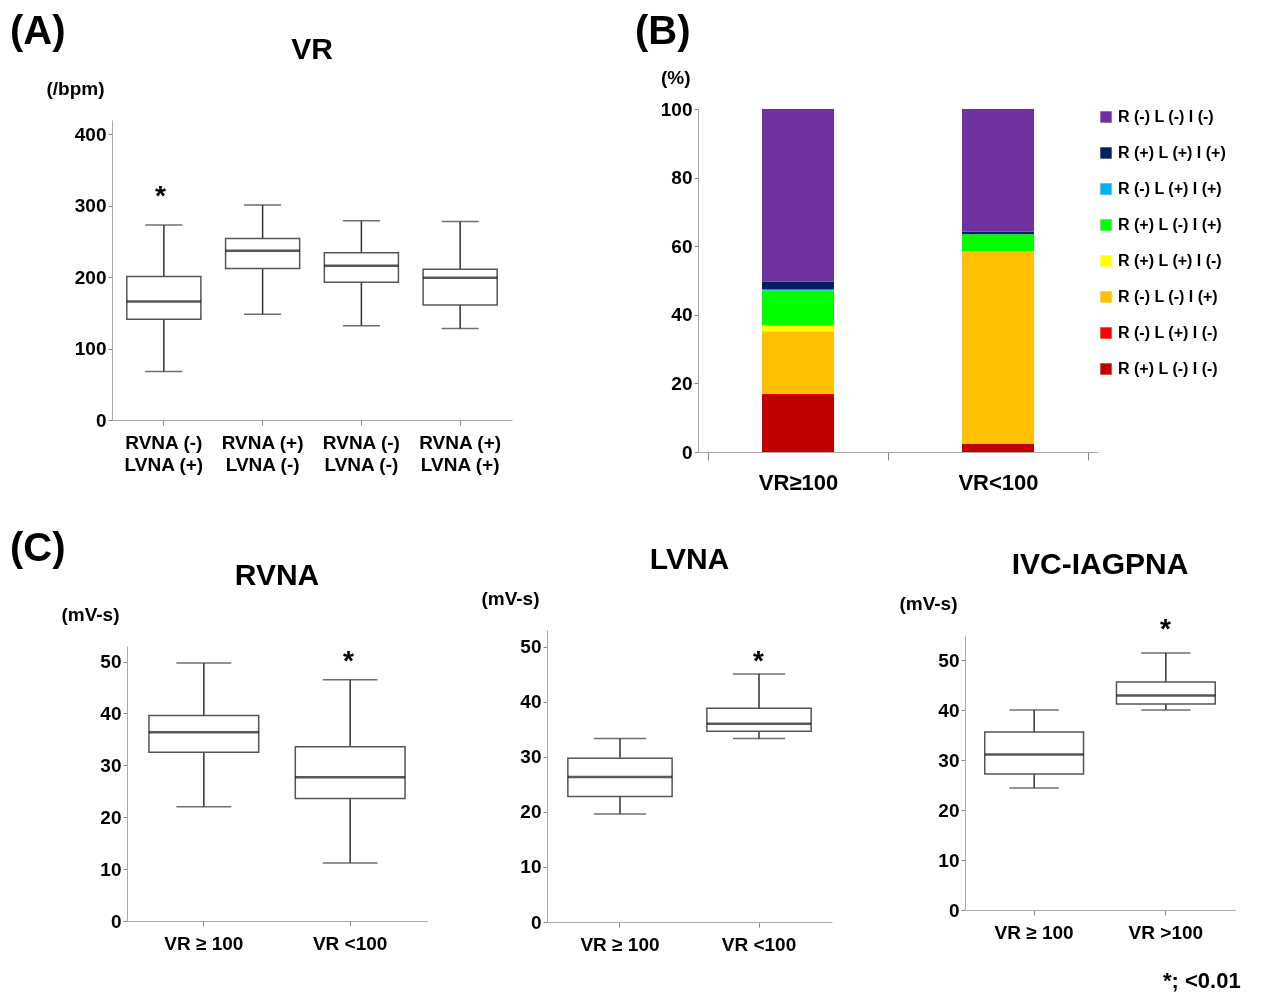  What do you see at coordinates (682, 178) in the screenshot?
I see `y-tick-label: 80` at bounding box center [682, 178].